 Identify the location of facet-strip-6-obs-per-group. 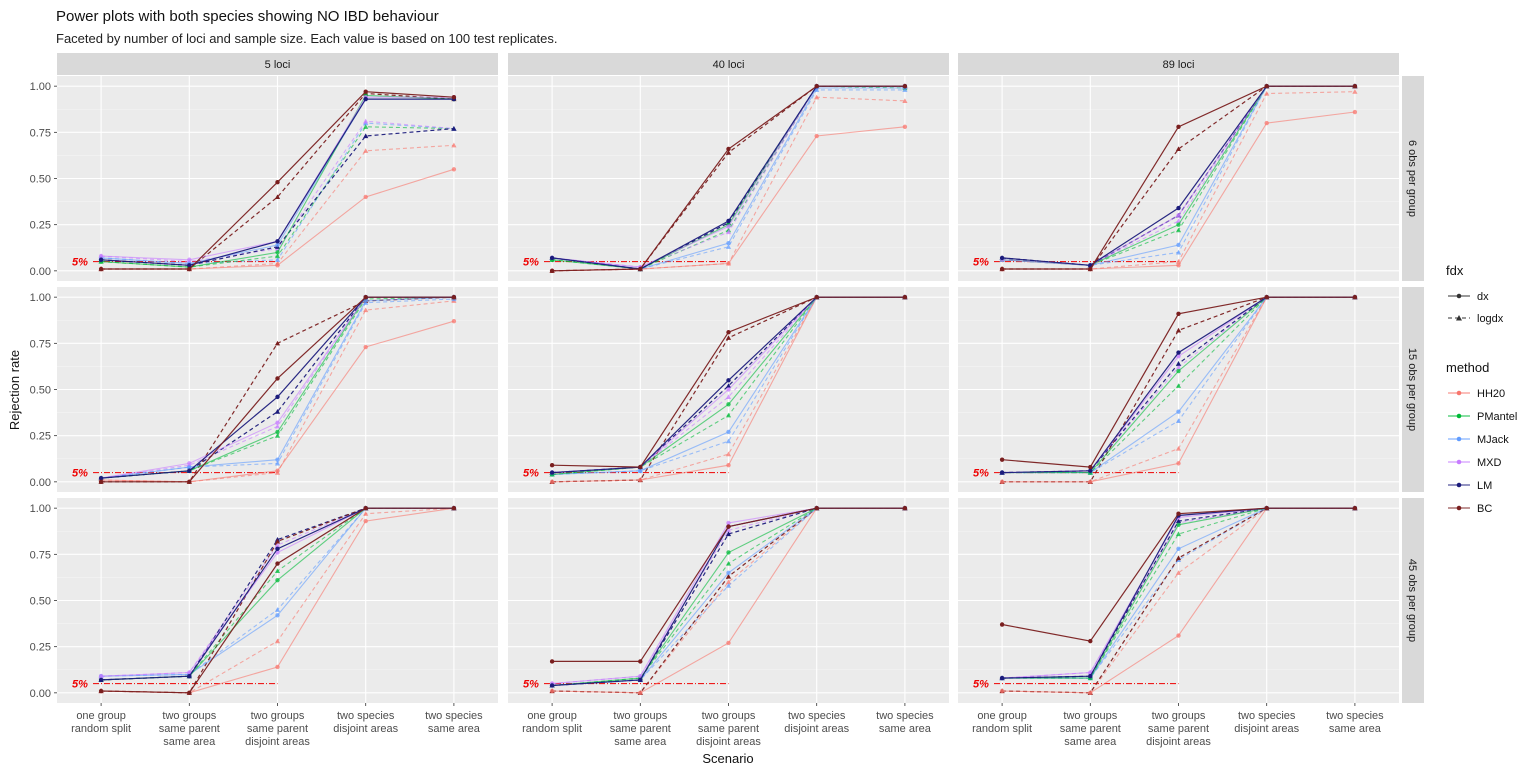
(1413, 178).